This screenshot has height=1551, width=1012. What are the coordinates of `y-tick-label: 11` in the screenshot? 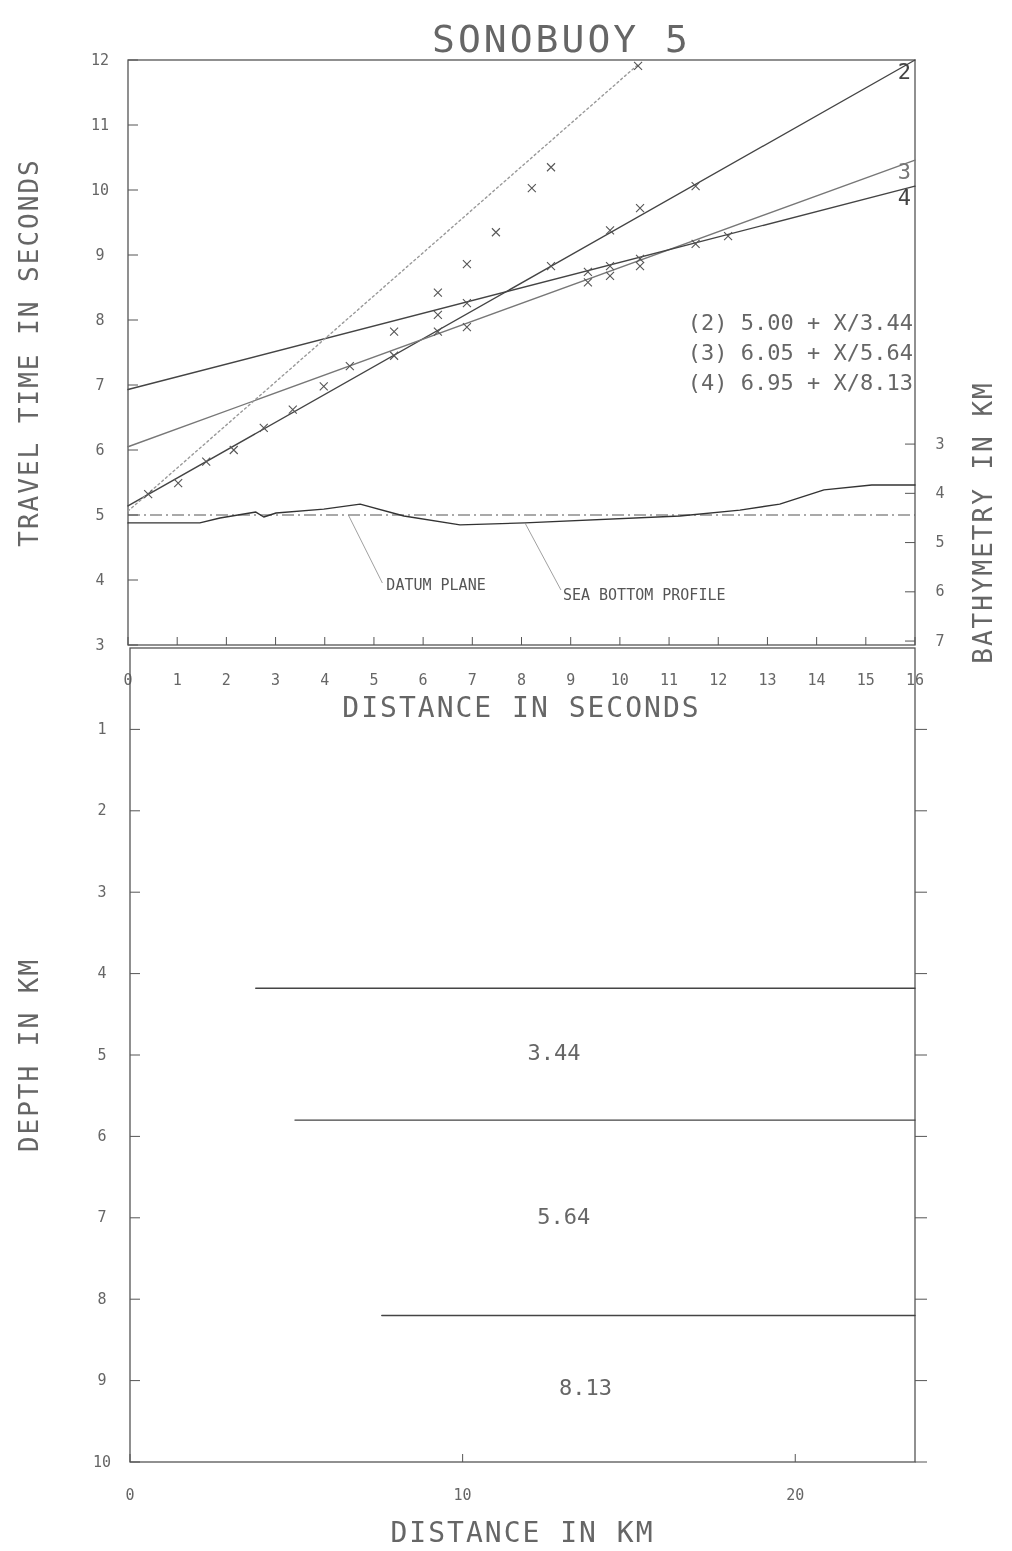 It's located at (100, 124).